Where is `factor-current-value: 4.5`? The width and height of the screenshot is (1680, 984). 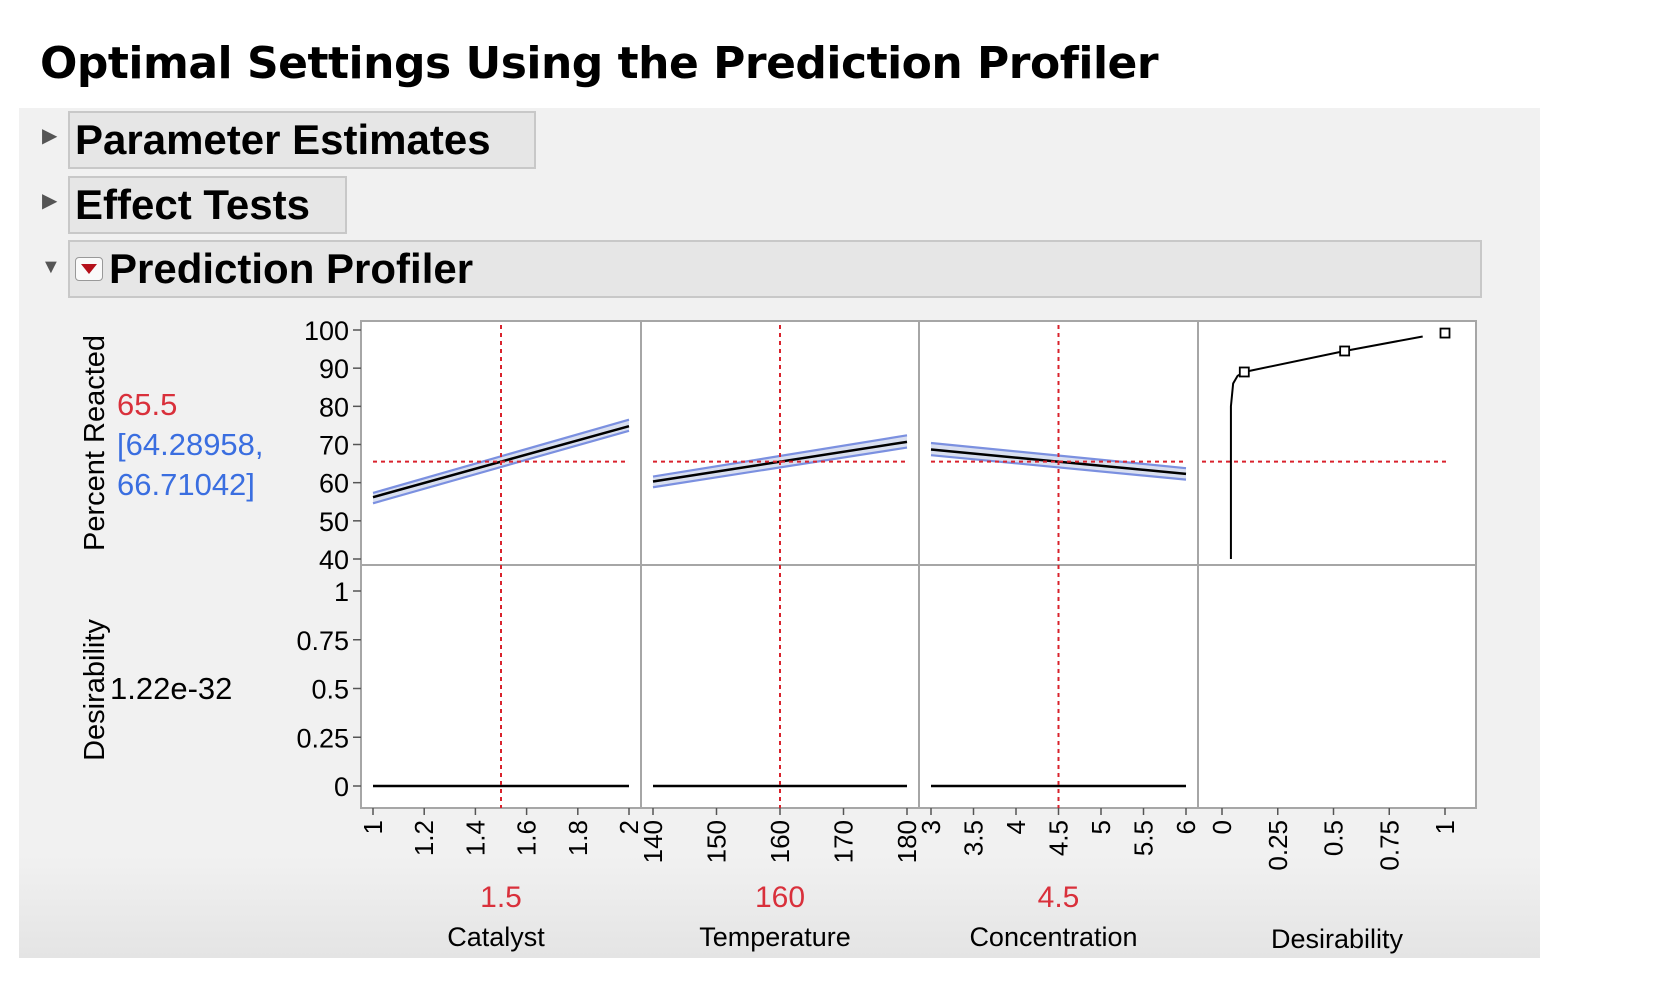 factor-current-value: 4.5 is located at coordinates (1059, 897).